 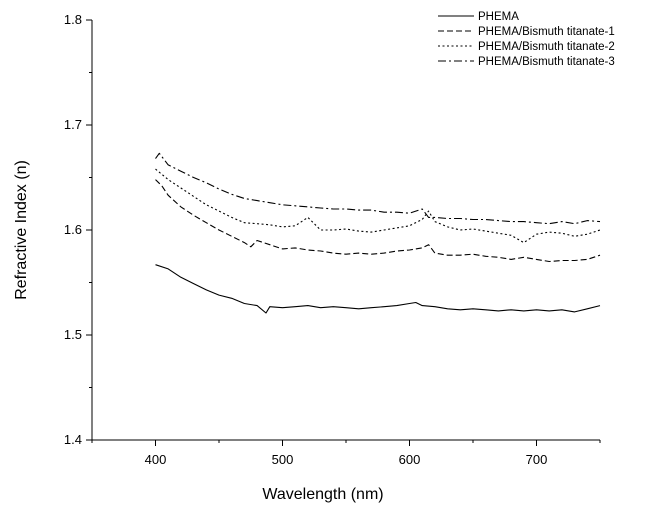 I want to click on legend-label-3: PHEMA/Bismuth titanate-2, so click(x=546, y=47).